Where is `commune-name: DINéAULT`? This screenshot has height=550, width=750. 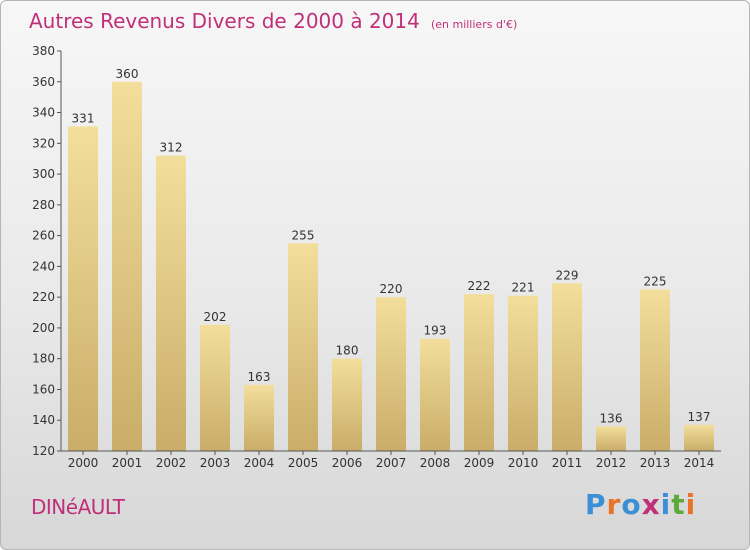
commune-name: DINéAULT is located at coordinates (78, 507).